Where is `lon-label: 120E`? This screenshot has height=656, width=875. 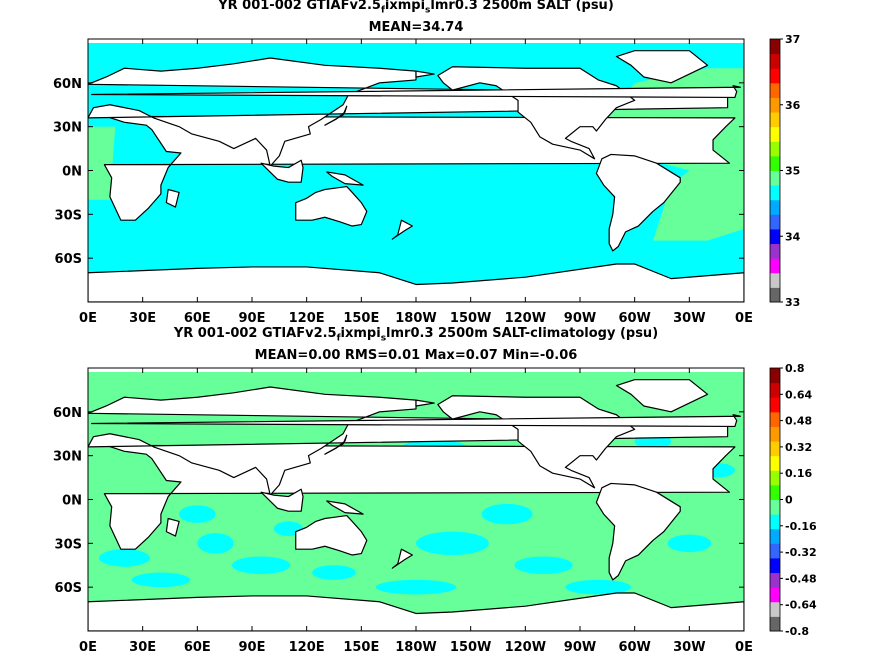 lon-label: 120E is located at coordinates (307, 318).